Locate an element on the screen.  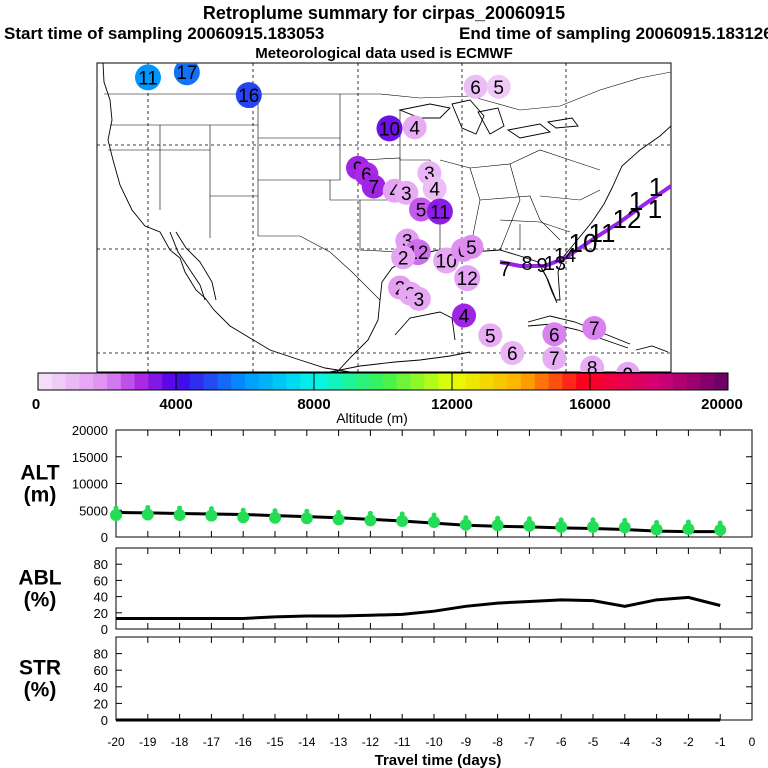
y-tick-label: 20 is located at coordinates (101, 613).